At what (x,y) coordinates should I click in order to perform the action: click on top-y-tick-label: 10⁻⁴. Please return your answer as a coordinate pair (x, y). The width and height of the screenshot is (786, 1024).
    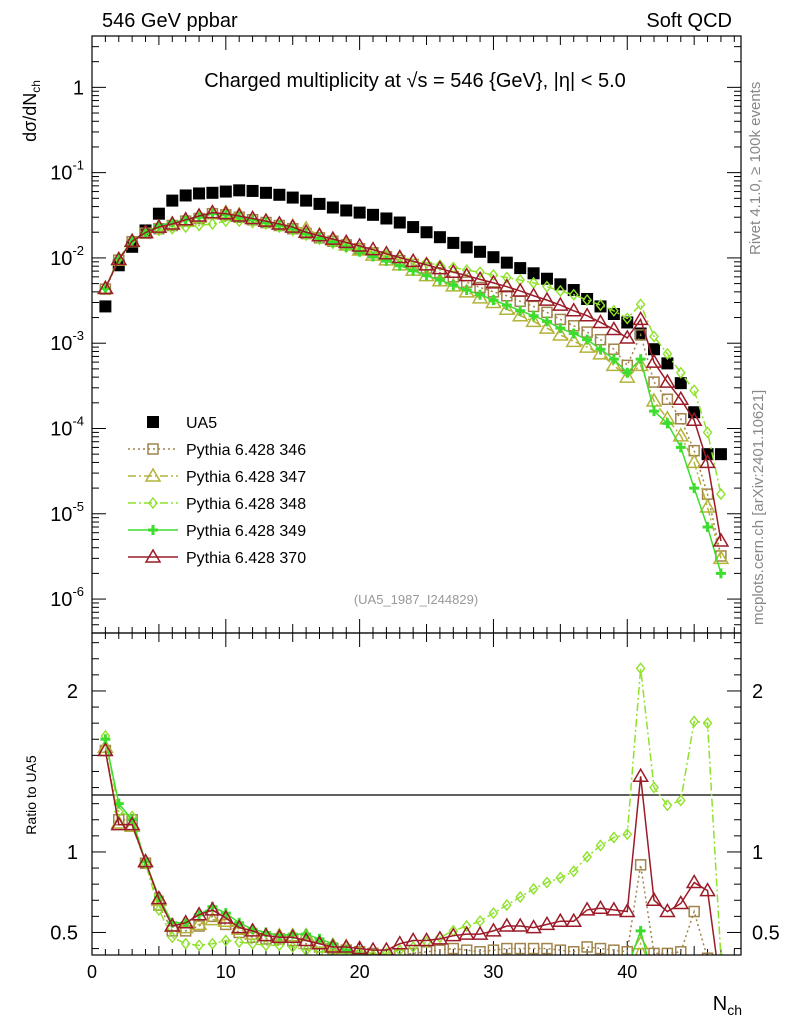
    Looking at the image, I should click on (67, 426).